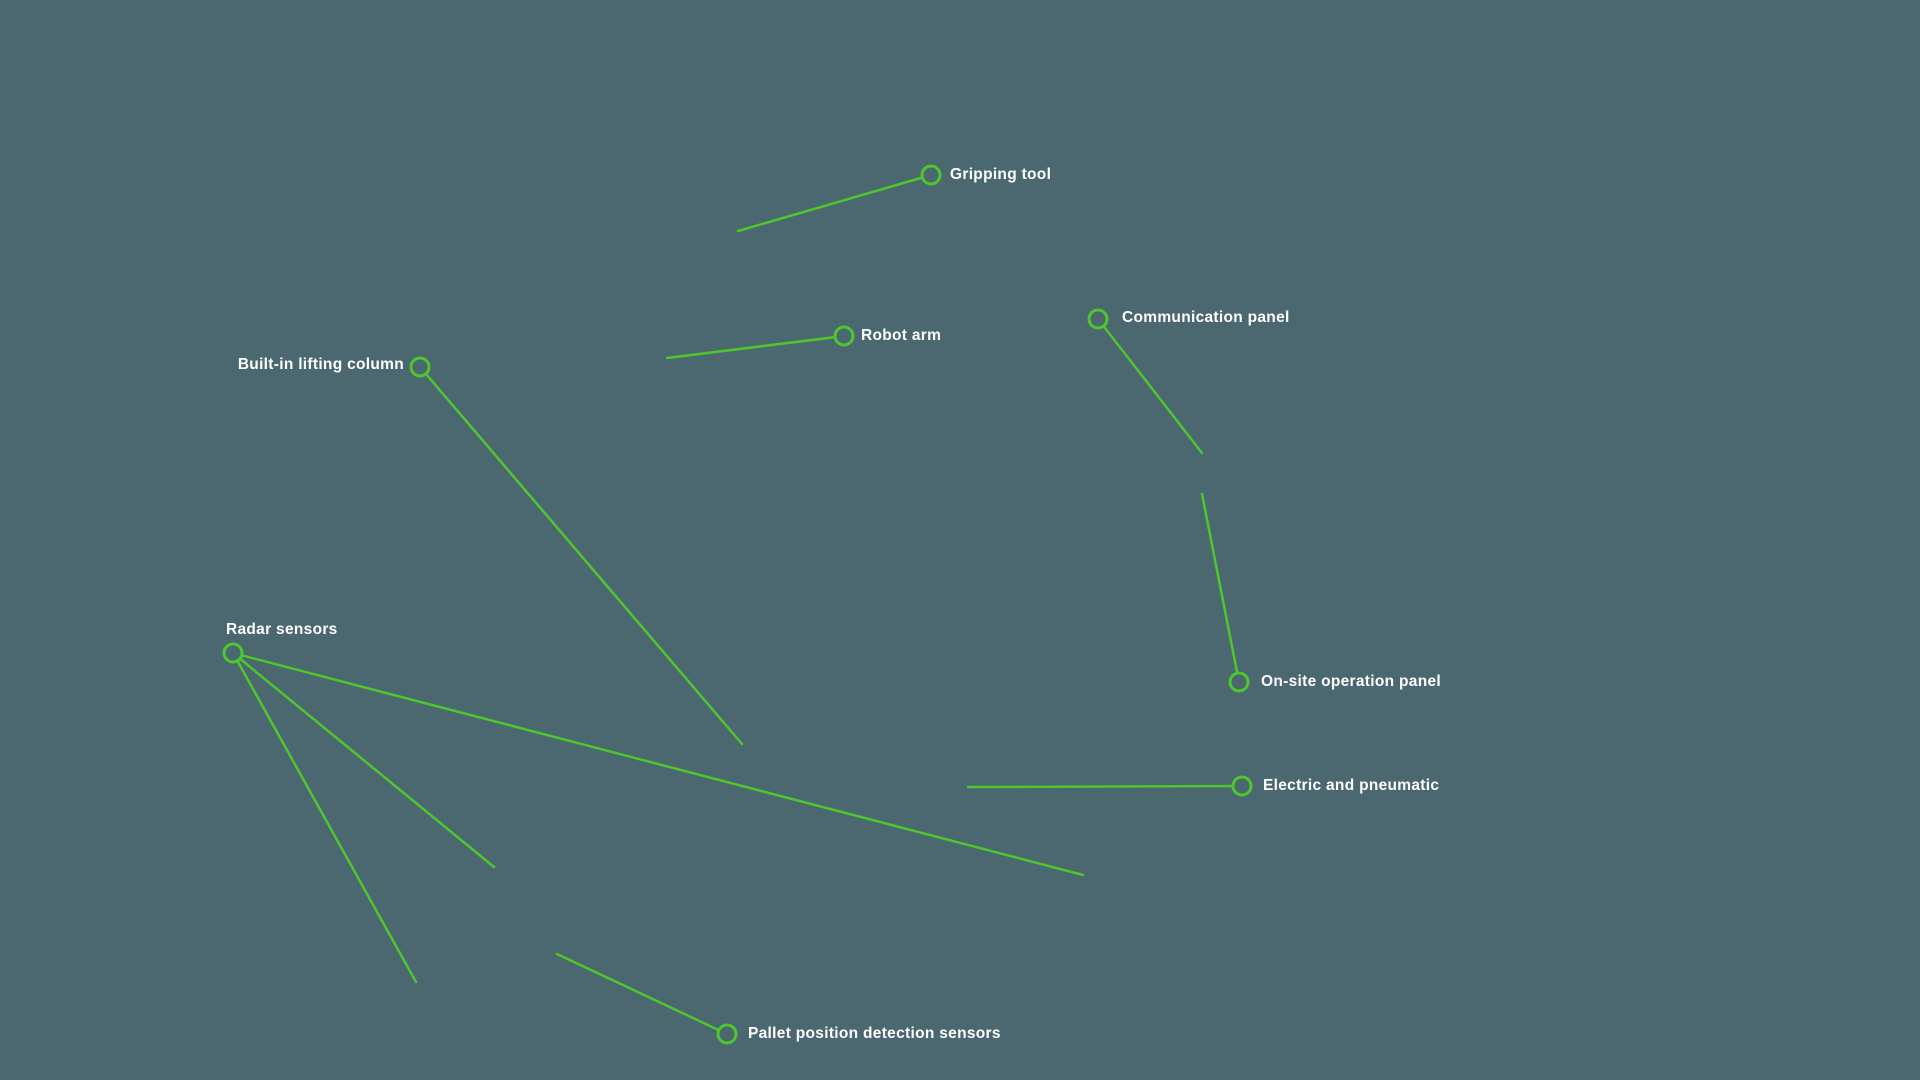  What do you see at coordinates (874, 1033) in the screenshot?
I see `annotation-label-pallet-position-detection-sensors: Pallet position detection sensors` at bounding box center [874, 1033].